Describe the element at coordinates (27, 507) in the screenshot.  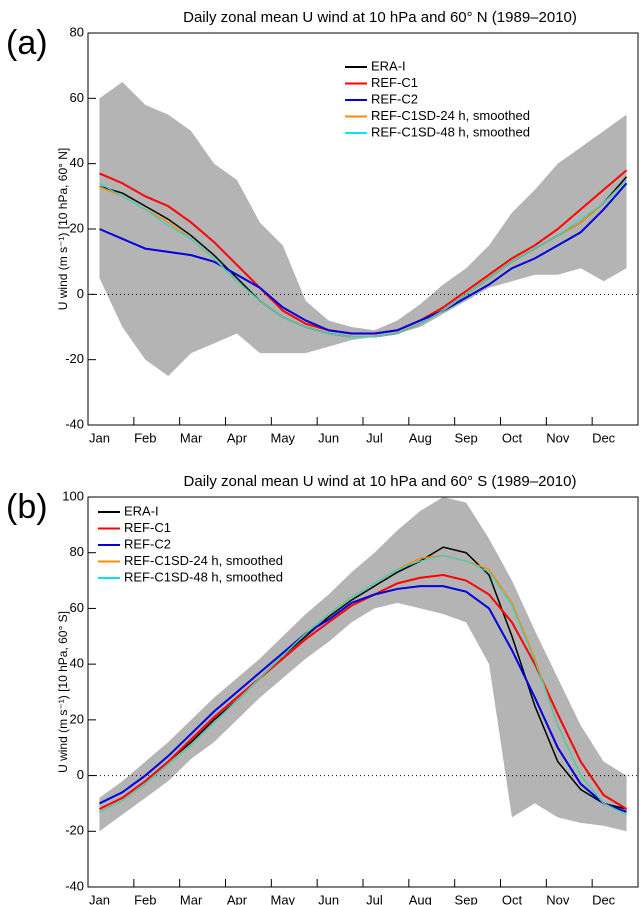
I see `panel-label: (b)` at that location.